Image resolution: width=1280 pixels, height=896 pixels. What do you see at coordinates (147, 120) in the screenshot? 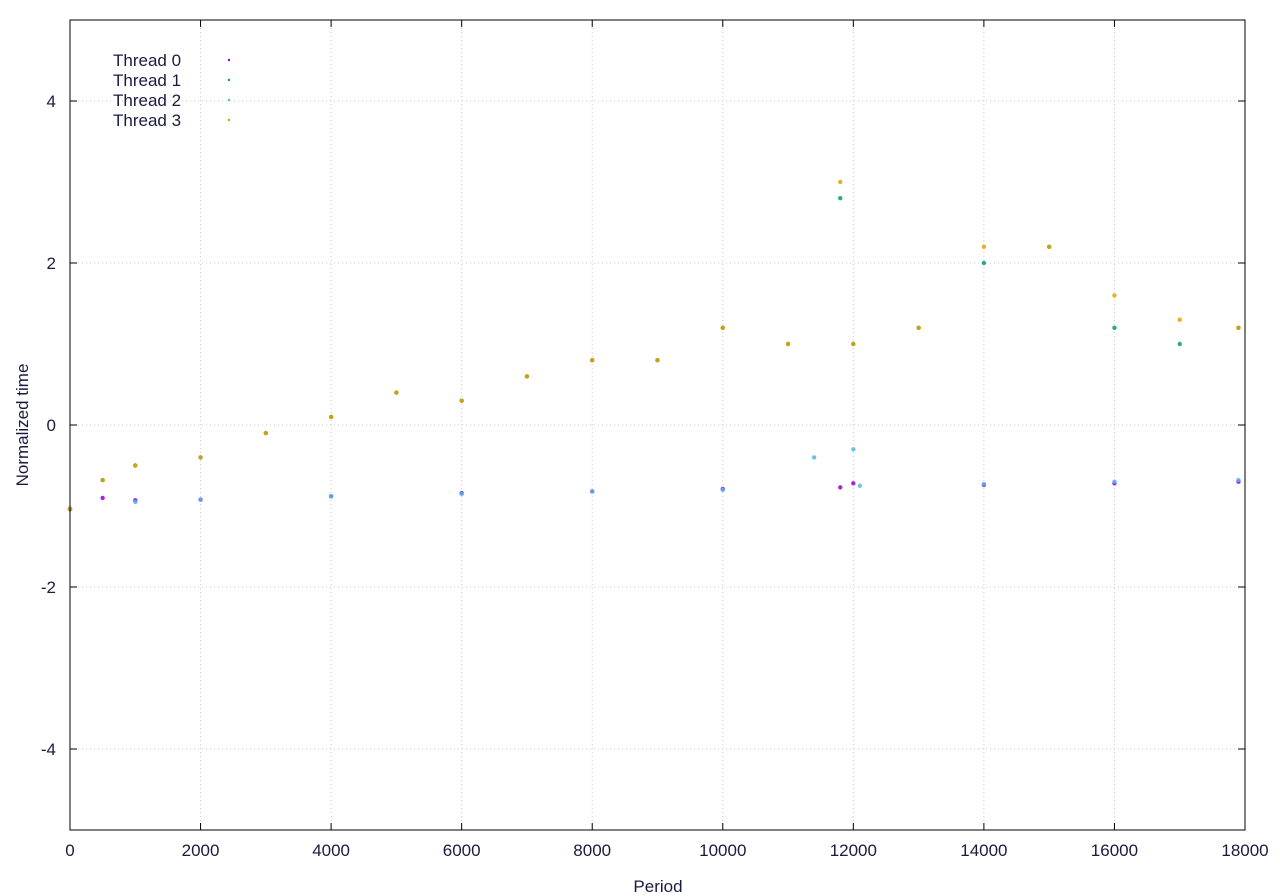
I see `legend-label: Thread 3` at bounding box center [147, 120].